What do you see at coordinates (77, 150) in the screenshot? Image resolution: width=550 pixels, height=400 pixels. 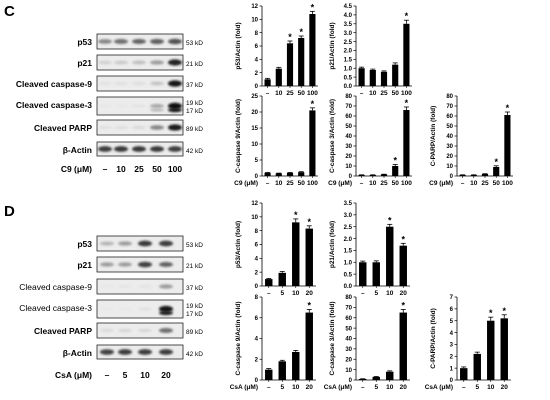 I see `blot-c-row-label-actin: β-Actin` at bounding box center [77, 150].